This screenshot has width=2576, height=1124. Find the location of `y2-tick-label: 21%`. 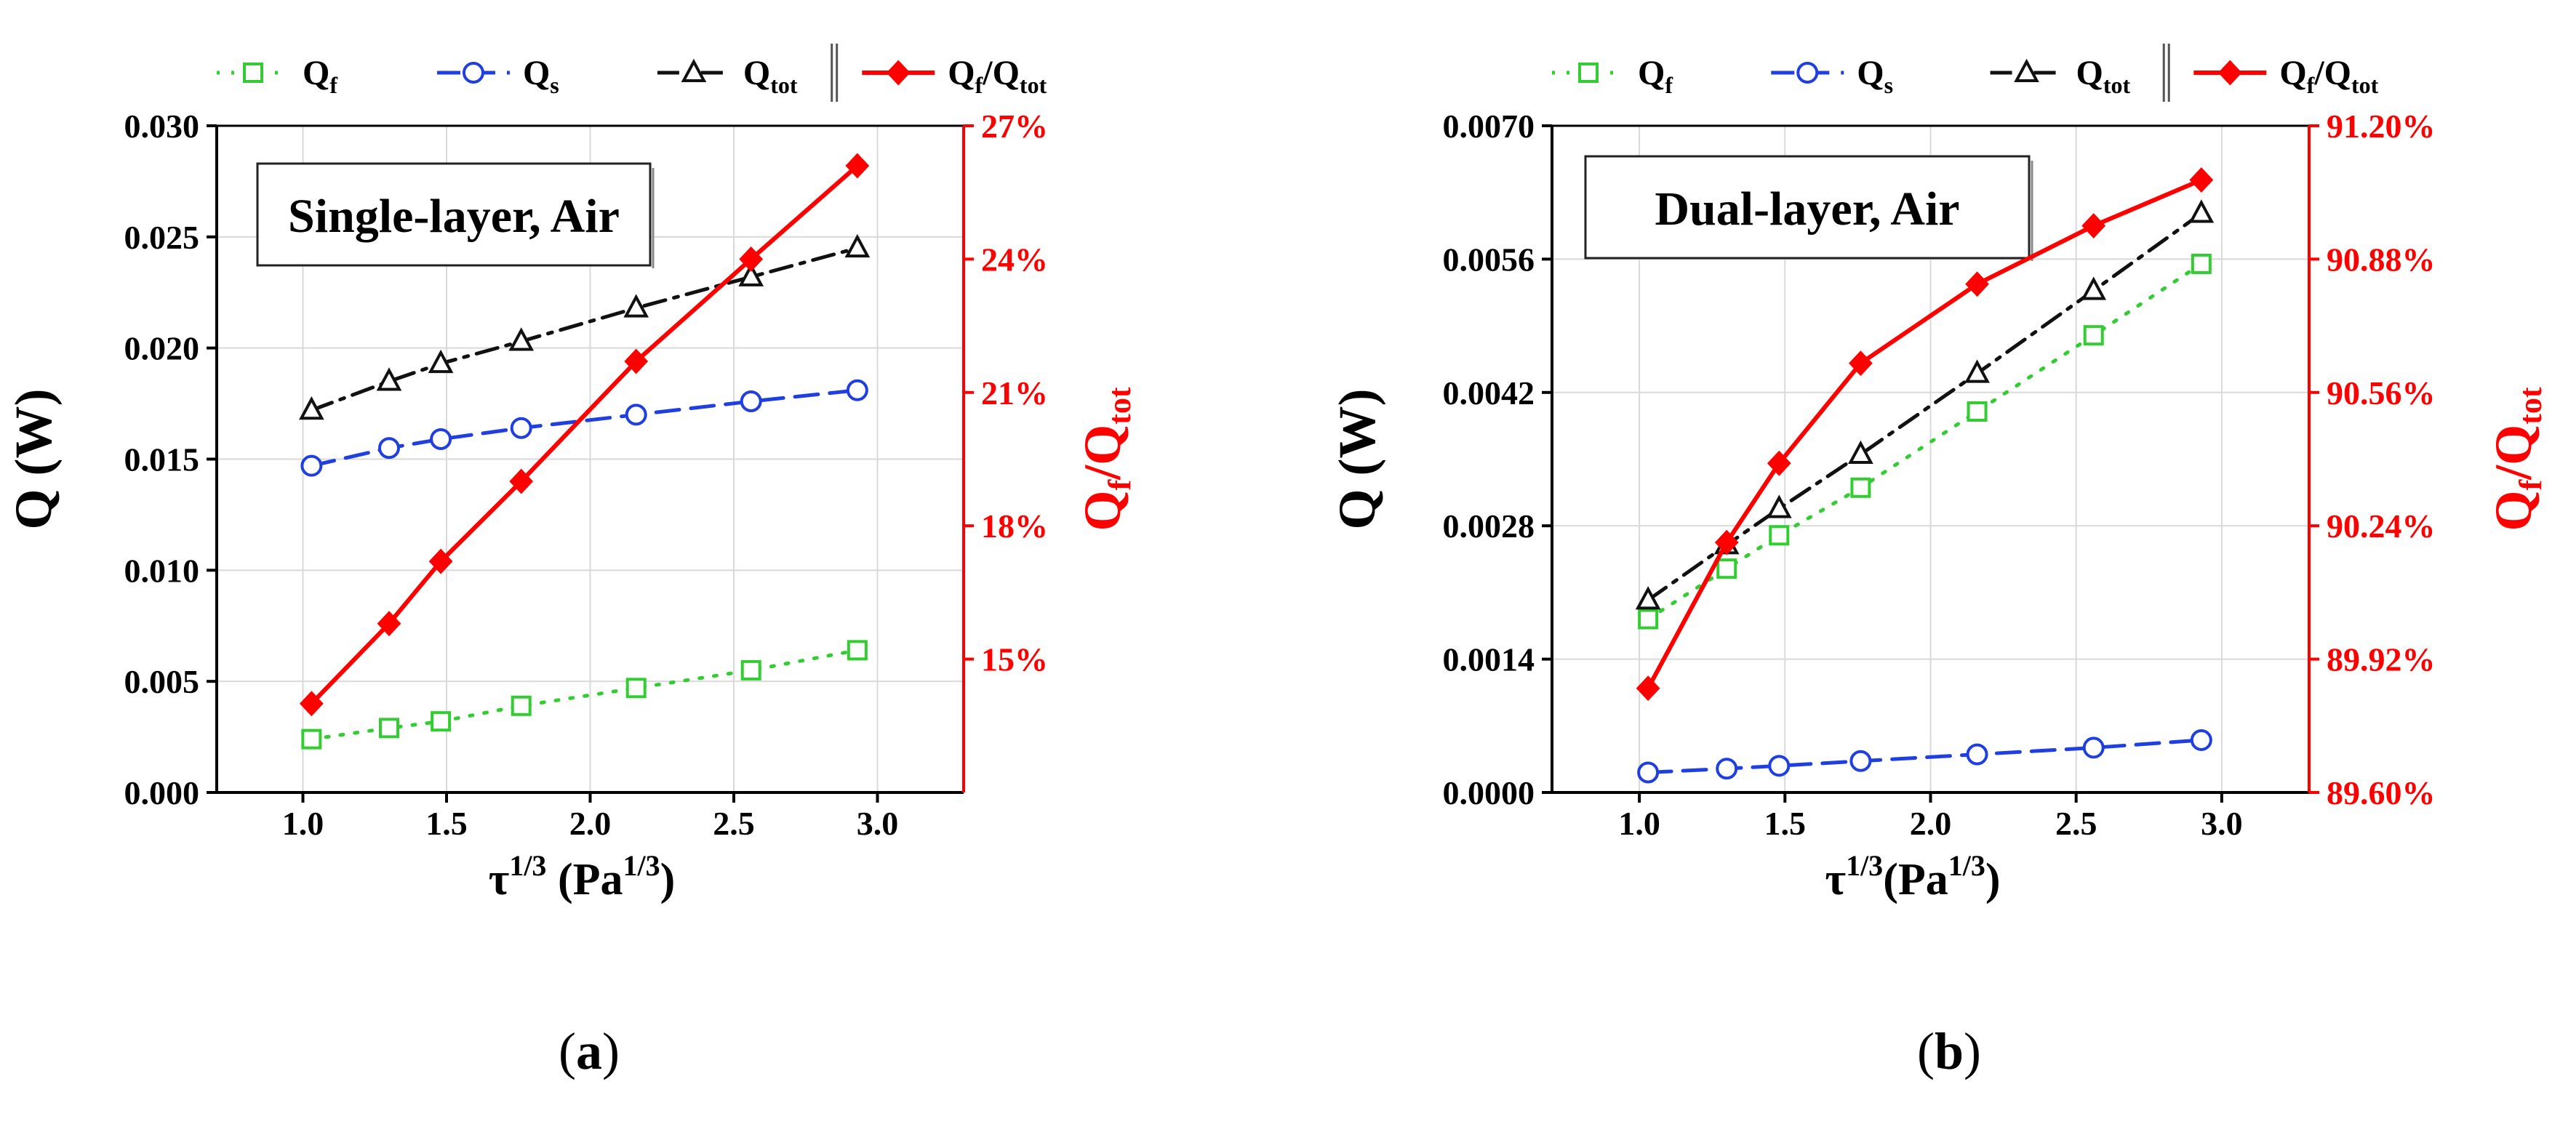

y2-tick-label: 21% is located at coordinates (1014, 393).